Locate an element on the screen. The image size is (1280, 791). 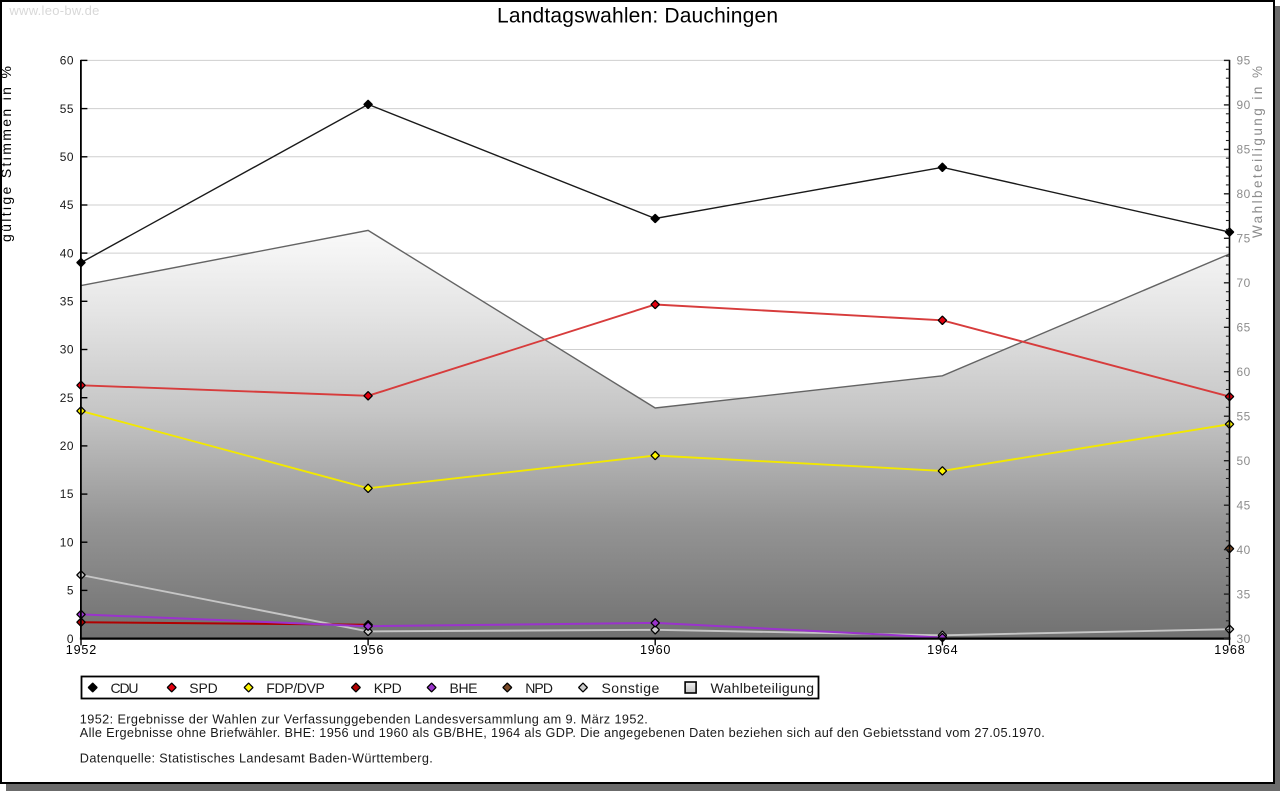
svg-text: Wahlbeteiligung in % is located at coordinates (1257, 152).